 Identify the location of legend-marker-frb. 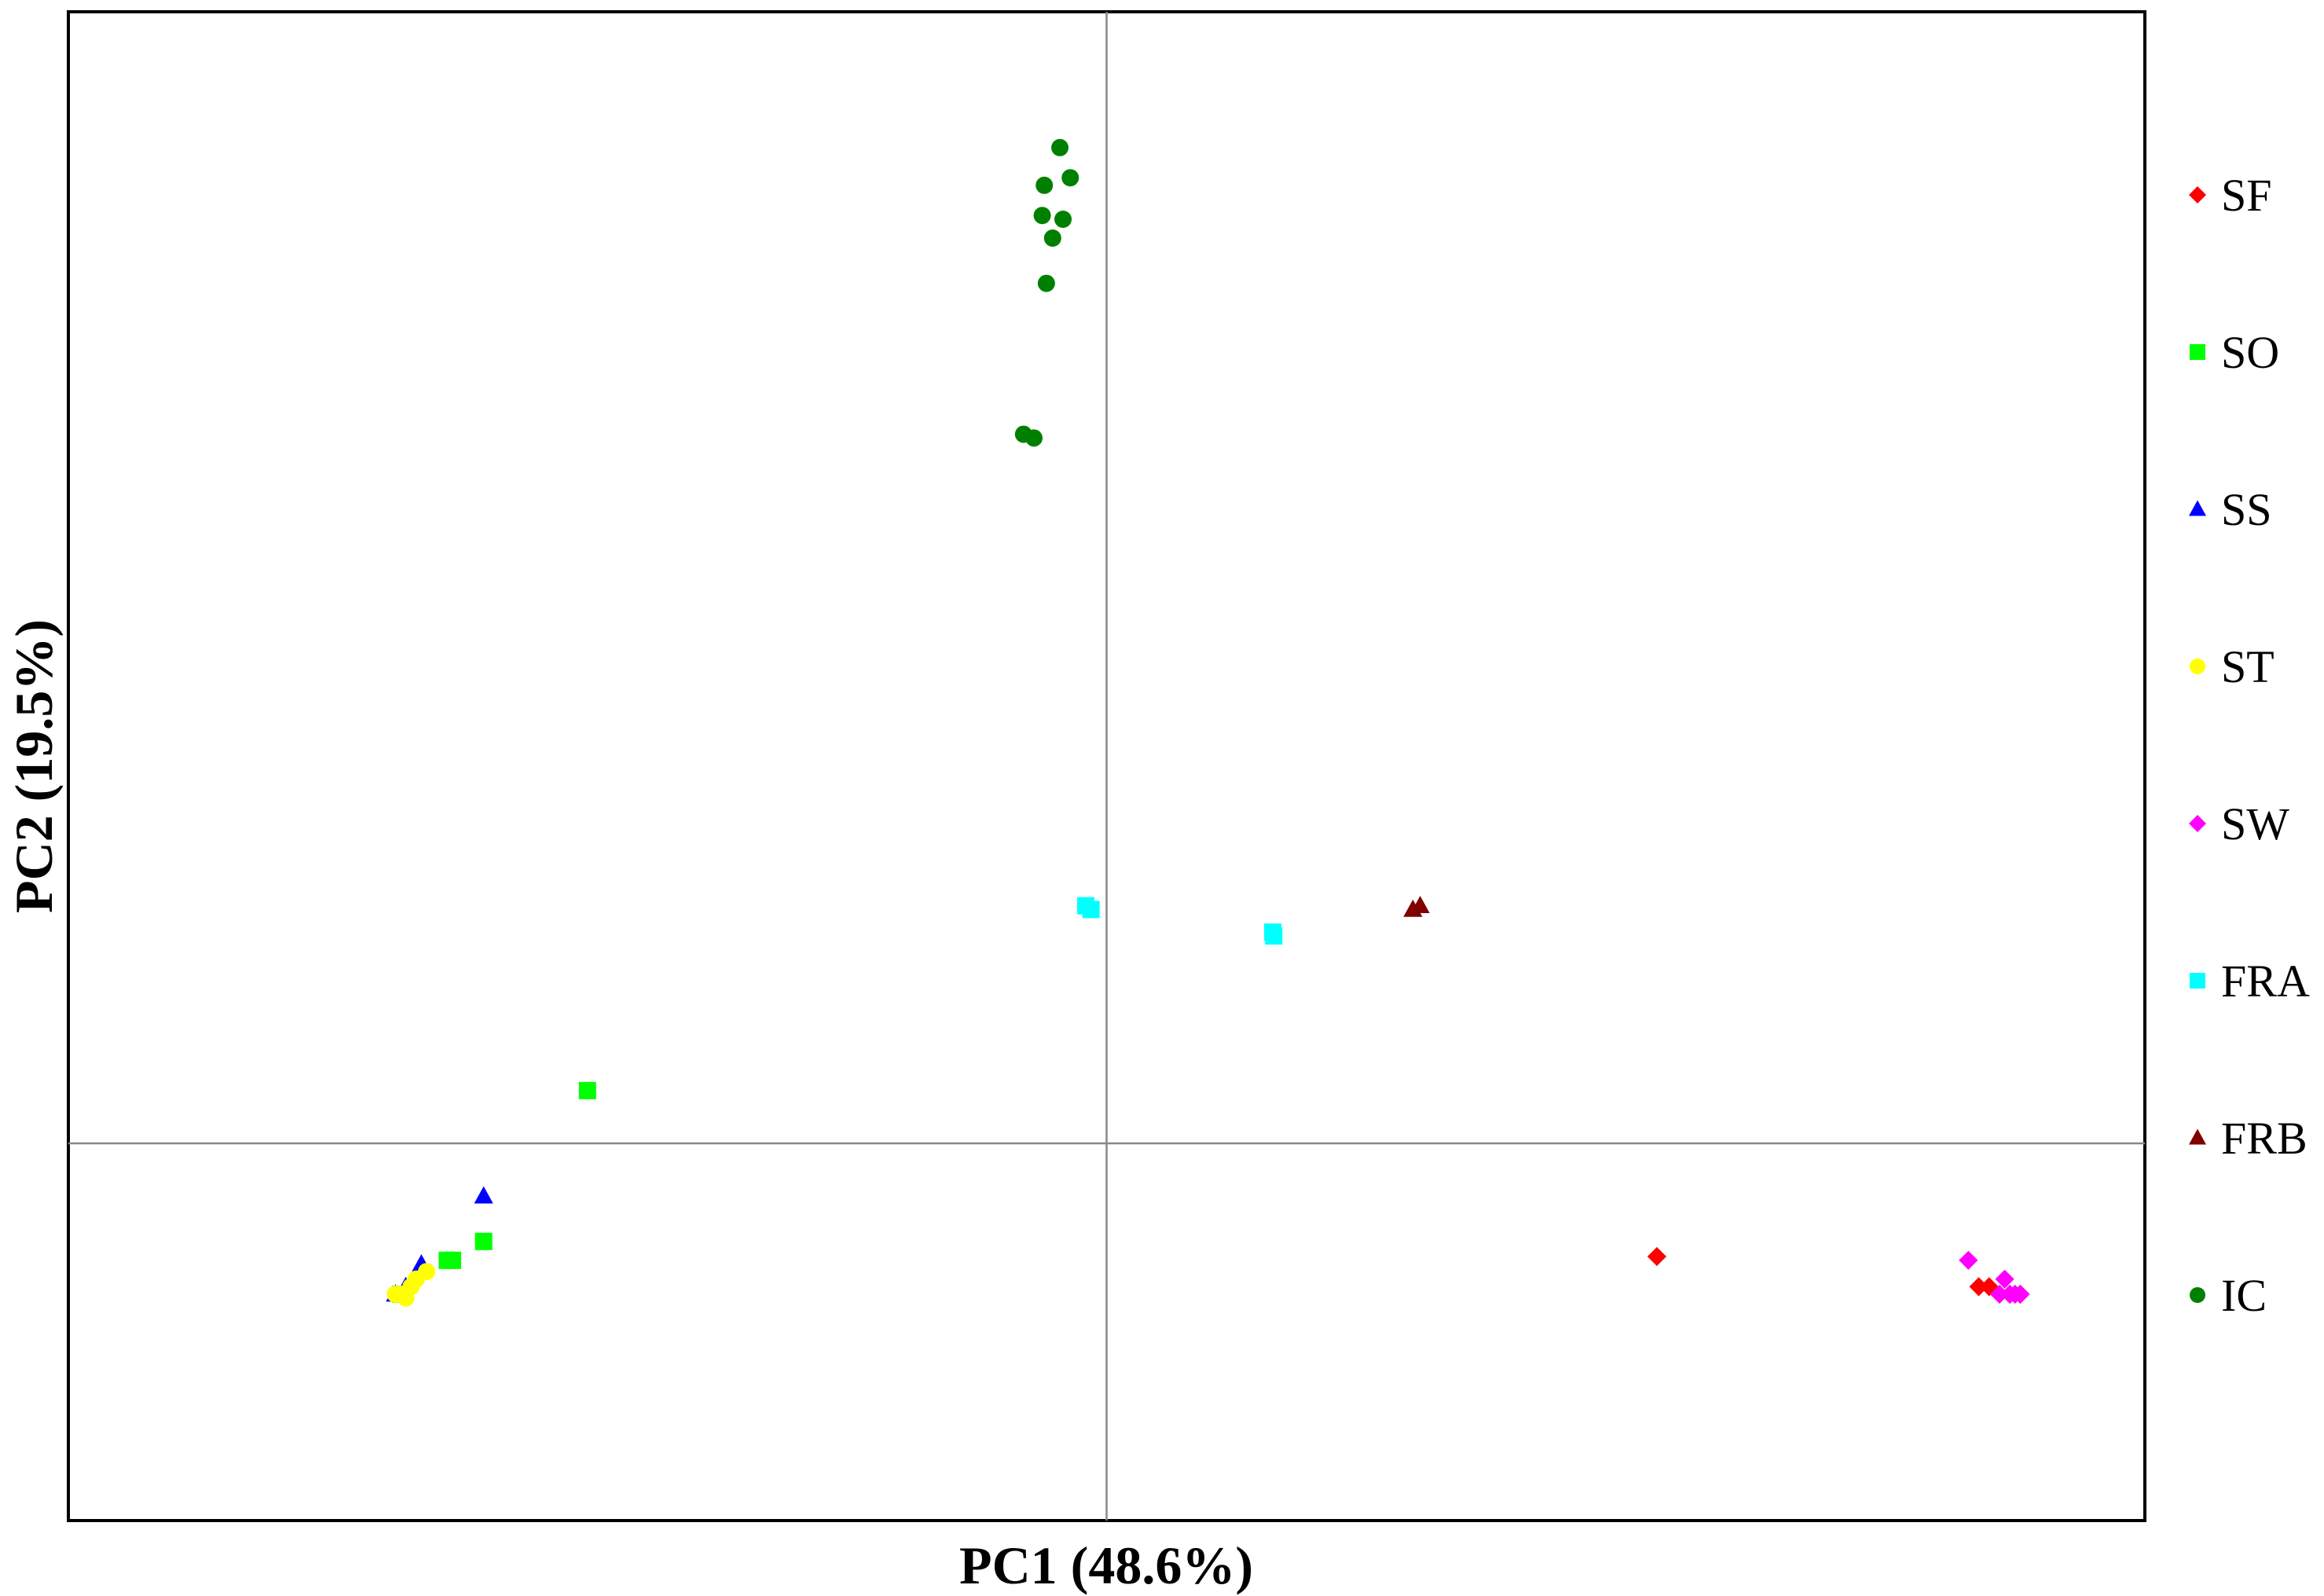
(2197, 1136).